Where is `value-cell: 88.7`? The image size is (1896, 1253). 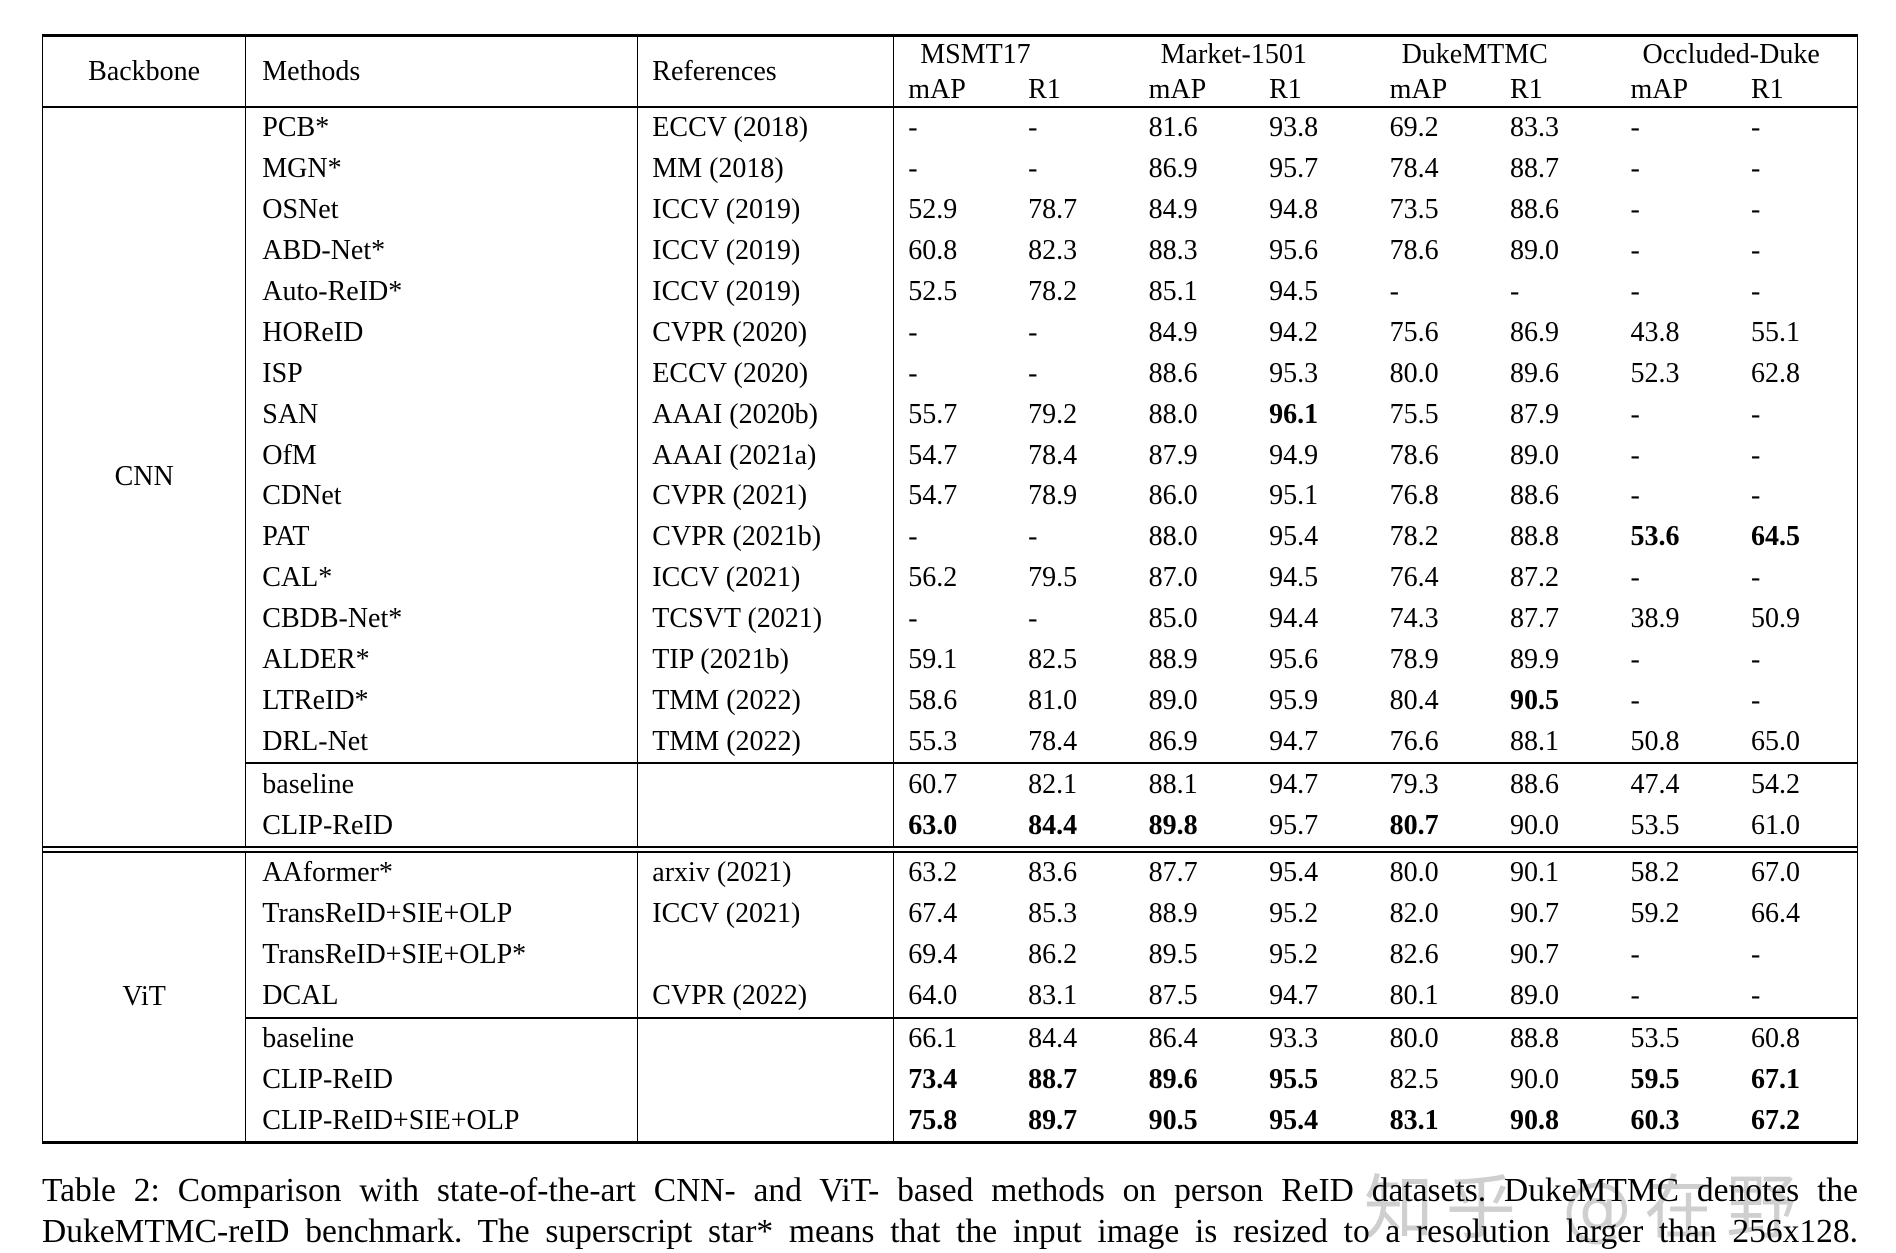 value-cell: 88.7 is located at coordinates (1053, 1079).